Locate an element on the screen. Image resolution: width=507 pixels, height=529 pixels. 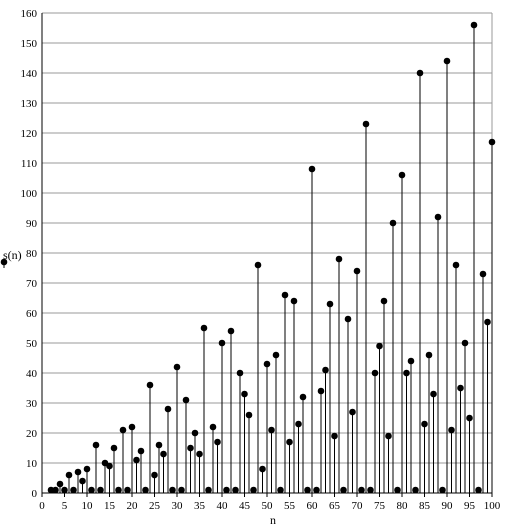
x-tick-label: 15 is located at coordinates (110, 506).